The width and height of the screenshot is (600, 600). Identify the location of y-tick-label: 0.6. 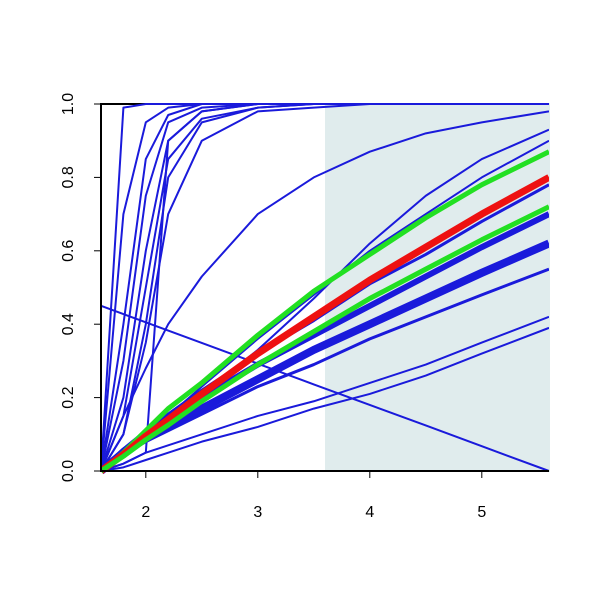
(68, 251).